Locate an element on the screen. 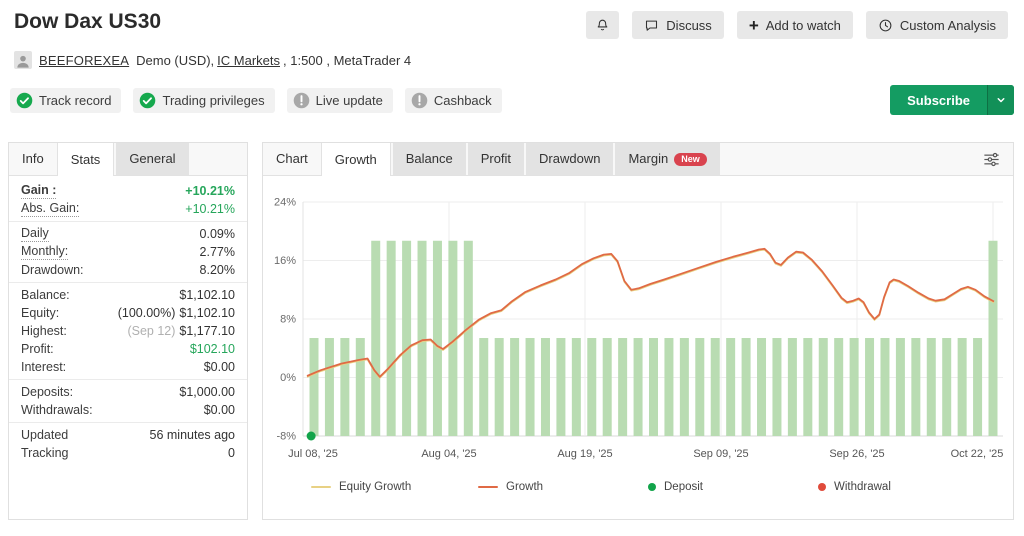 This screenshot has width=1024, height=536. stat-label: Monthly: is located at coordinates (45, 252).